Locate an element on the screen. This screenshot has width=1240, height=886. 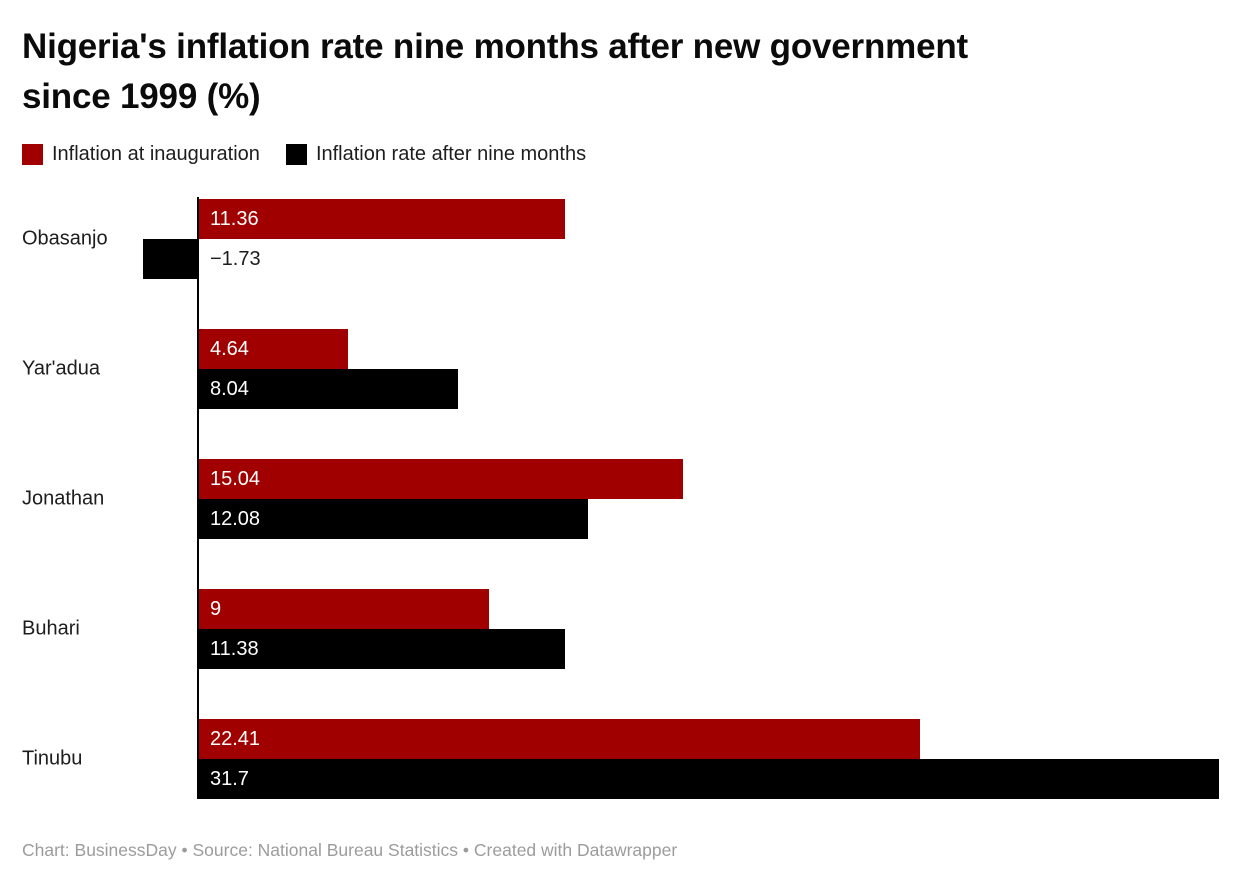
legend-item-0: Inflation at inauguration is located at coordinates (141, 154).